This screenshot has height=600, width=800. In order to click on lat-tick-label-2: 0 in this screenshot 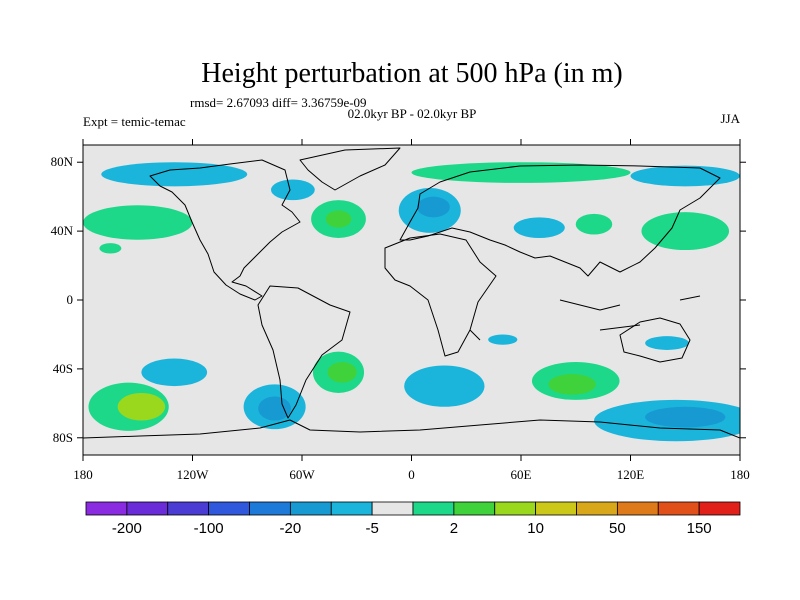, I will do `click(70, 299)`.